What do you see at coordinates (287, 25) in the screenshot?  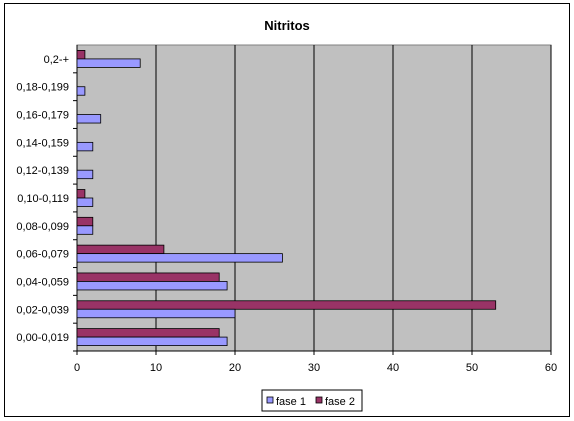 I see `chart-title: Nitritos` at bounding box center [287, 25].